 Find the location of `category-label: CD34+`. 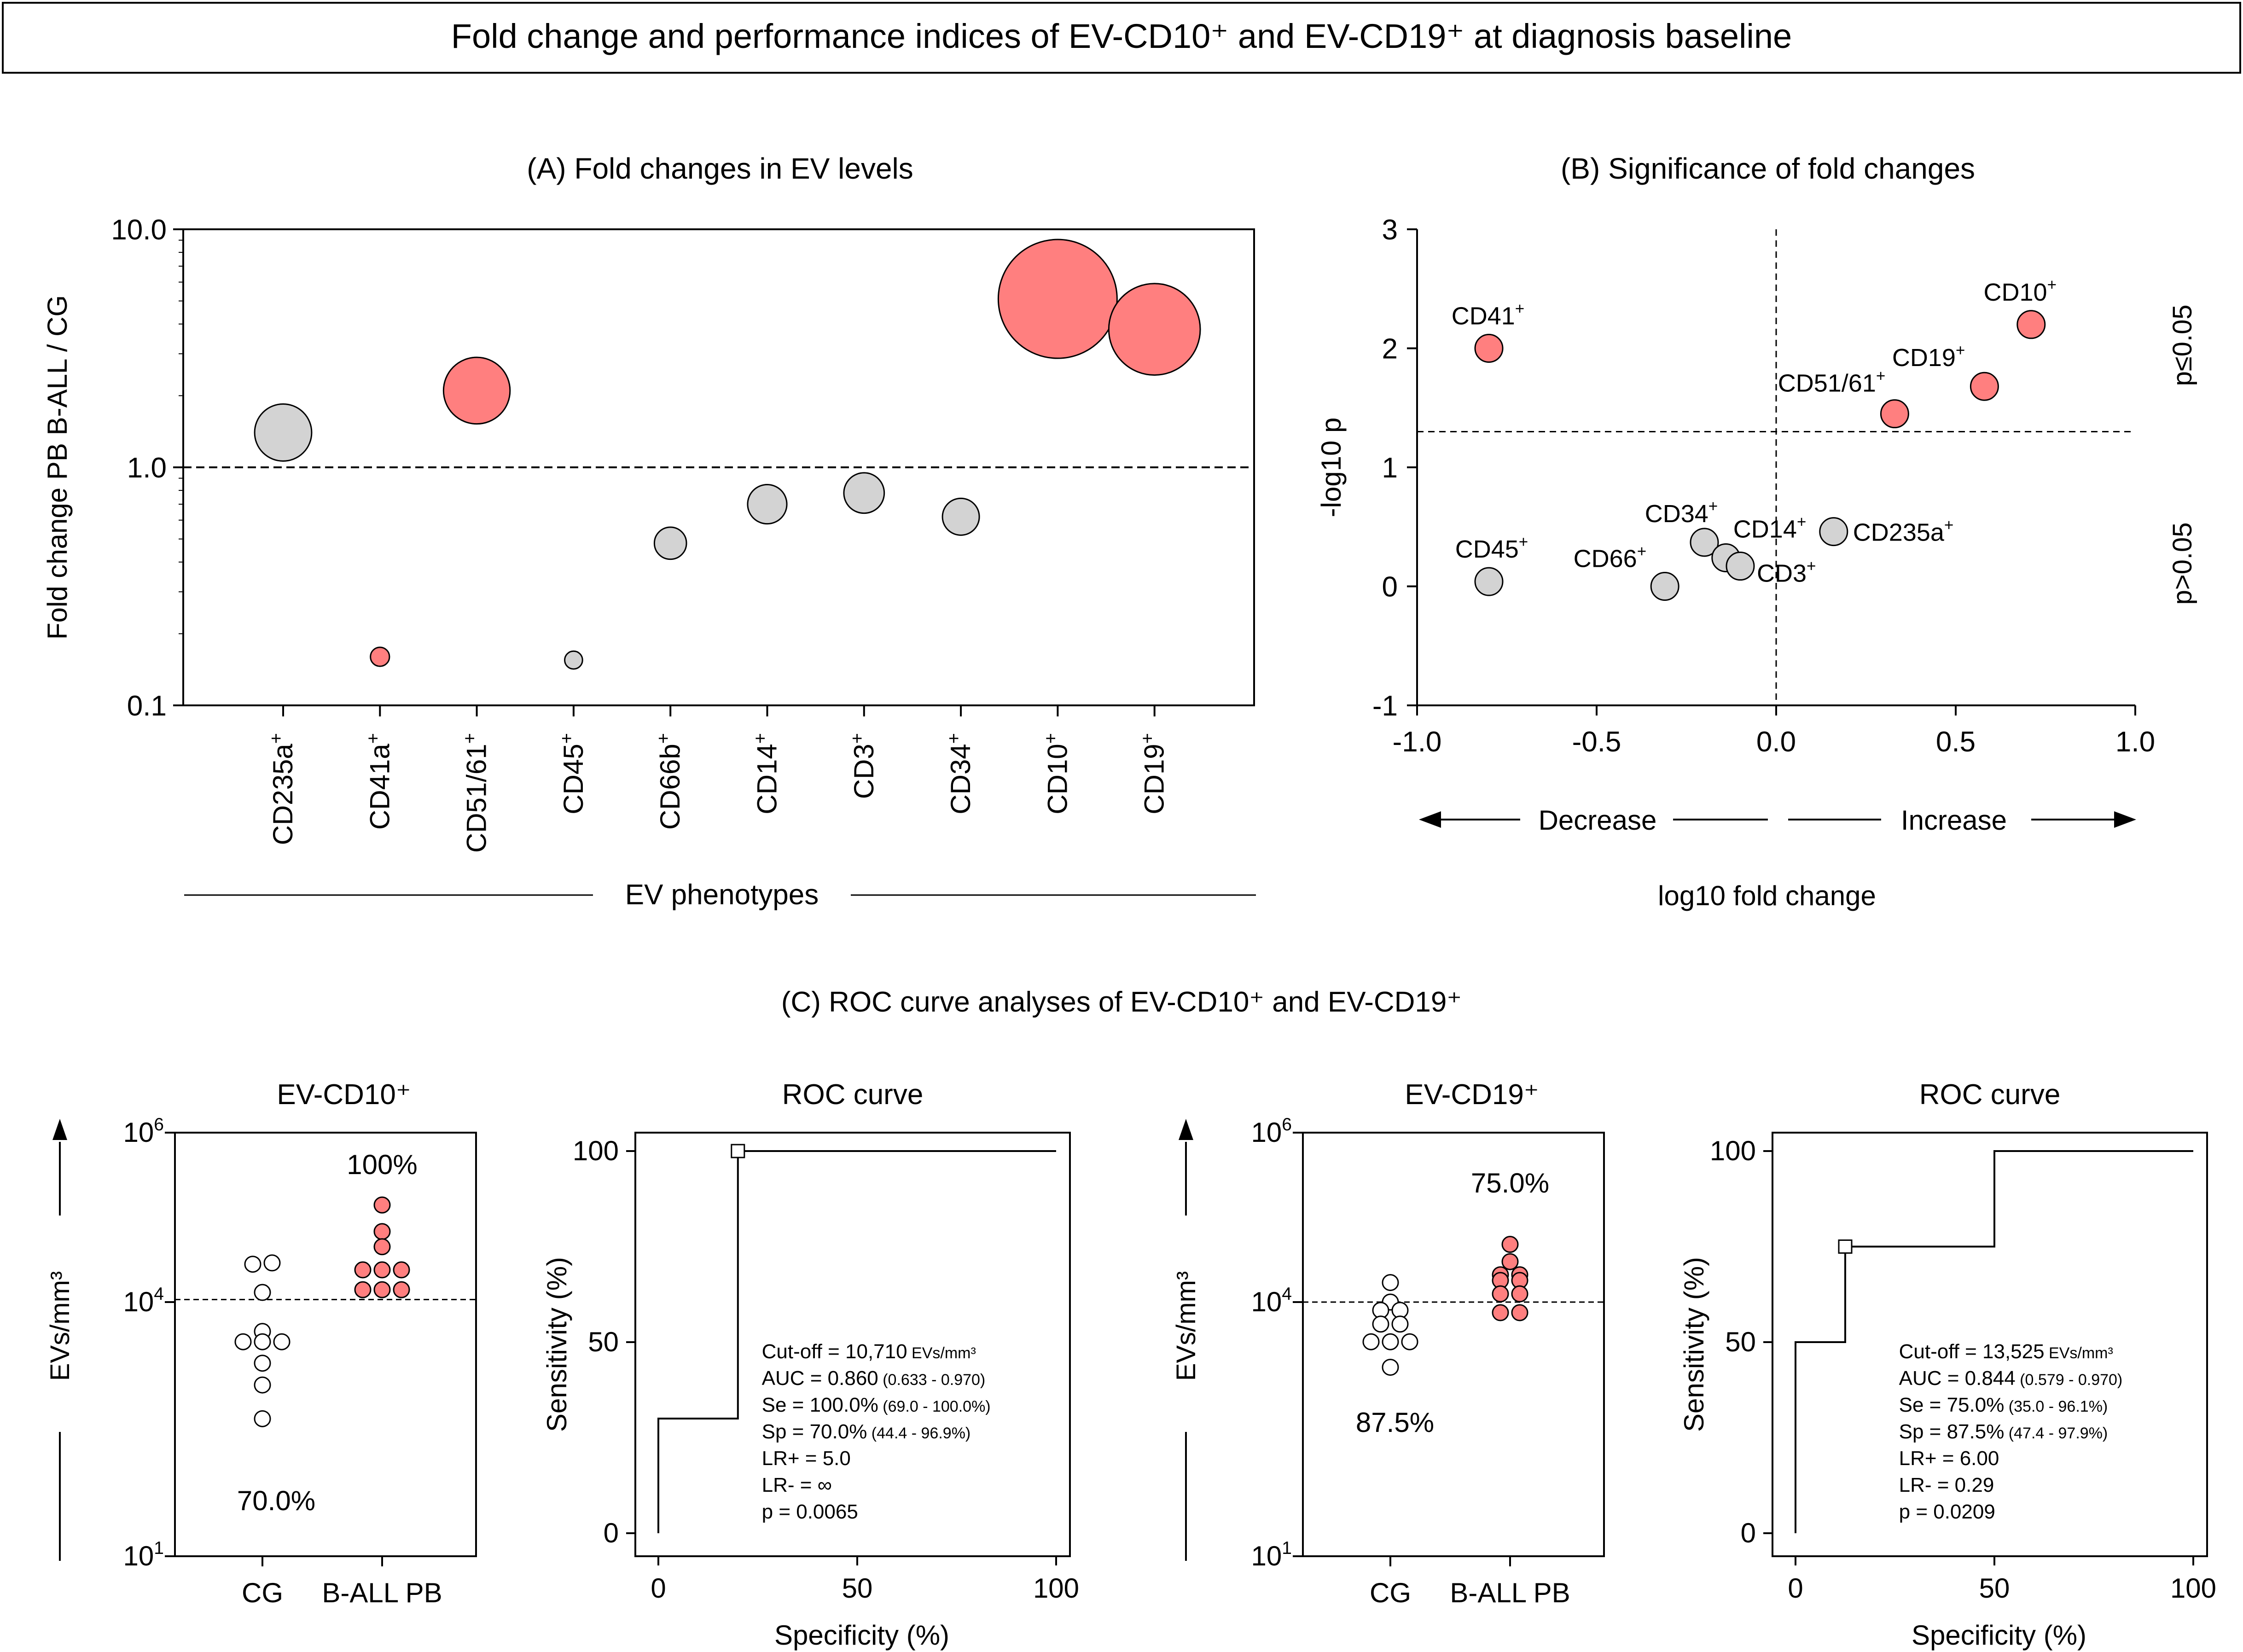

category-label: CD34+ is located at coordinates (960, 773).